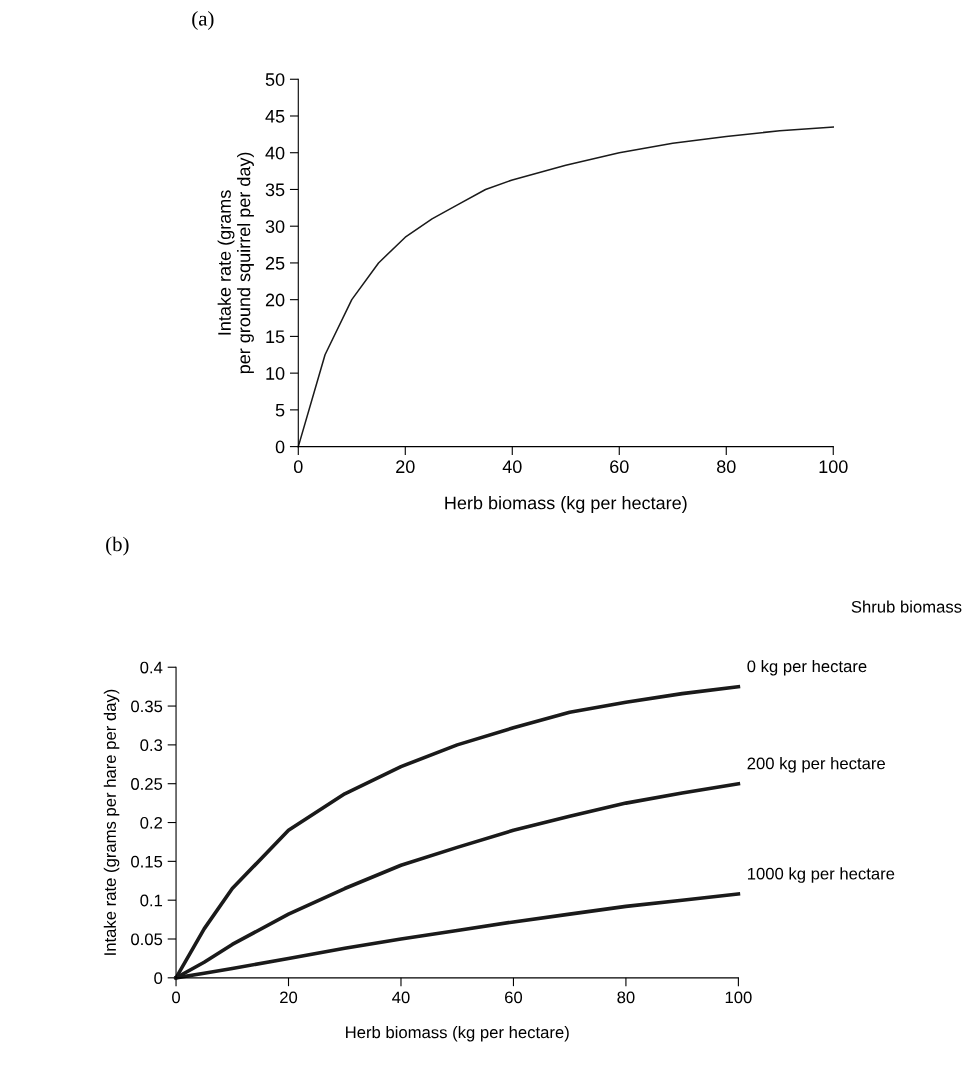 The height and width of the screenshot is (1071, 978). What do you see at coordinates (111, 822) in the screenshot?
I see `y-axis-title: Intake rate (grams per hare per day)` at bounding box center [111, 822].